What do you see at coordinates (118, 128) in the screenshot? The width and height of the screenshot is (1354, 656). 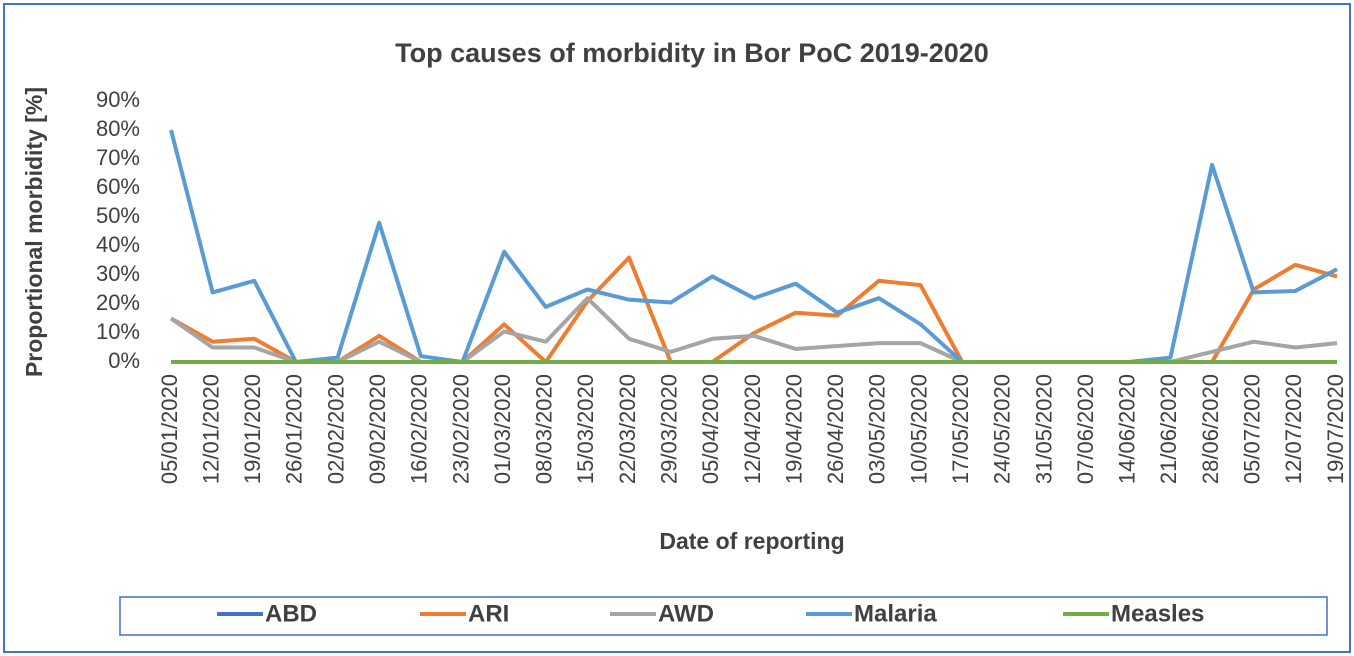 I see `y-tick-label: 80%` at bounding box center [118, 128].